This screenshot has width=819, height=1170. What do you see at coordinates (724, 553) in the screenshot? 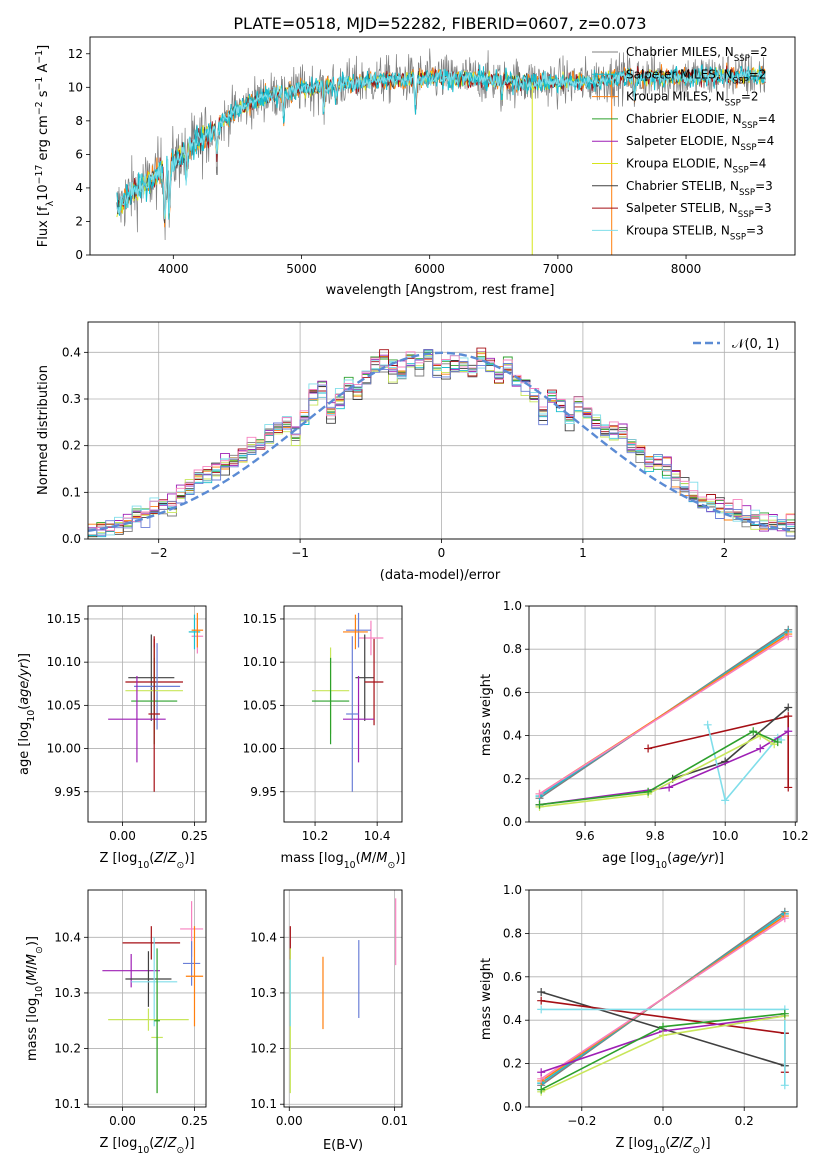
I see `x-tick-label: 2` at bounding box center [724, 553].